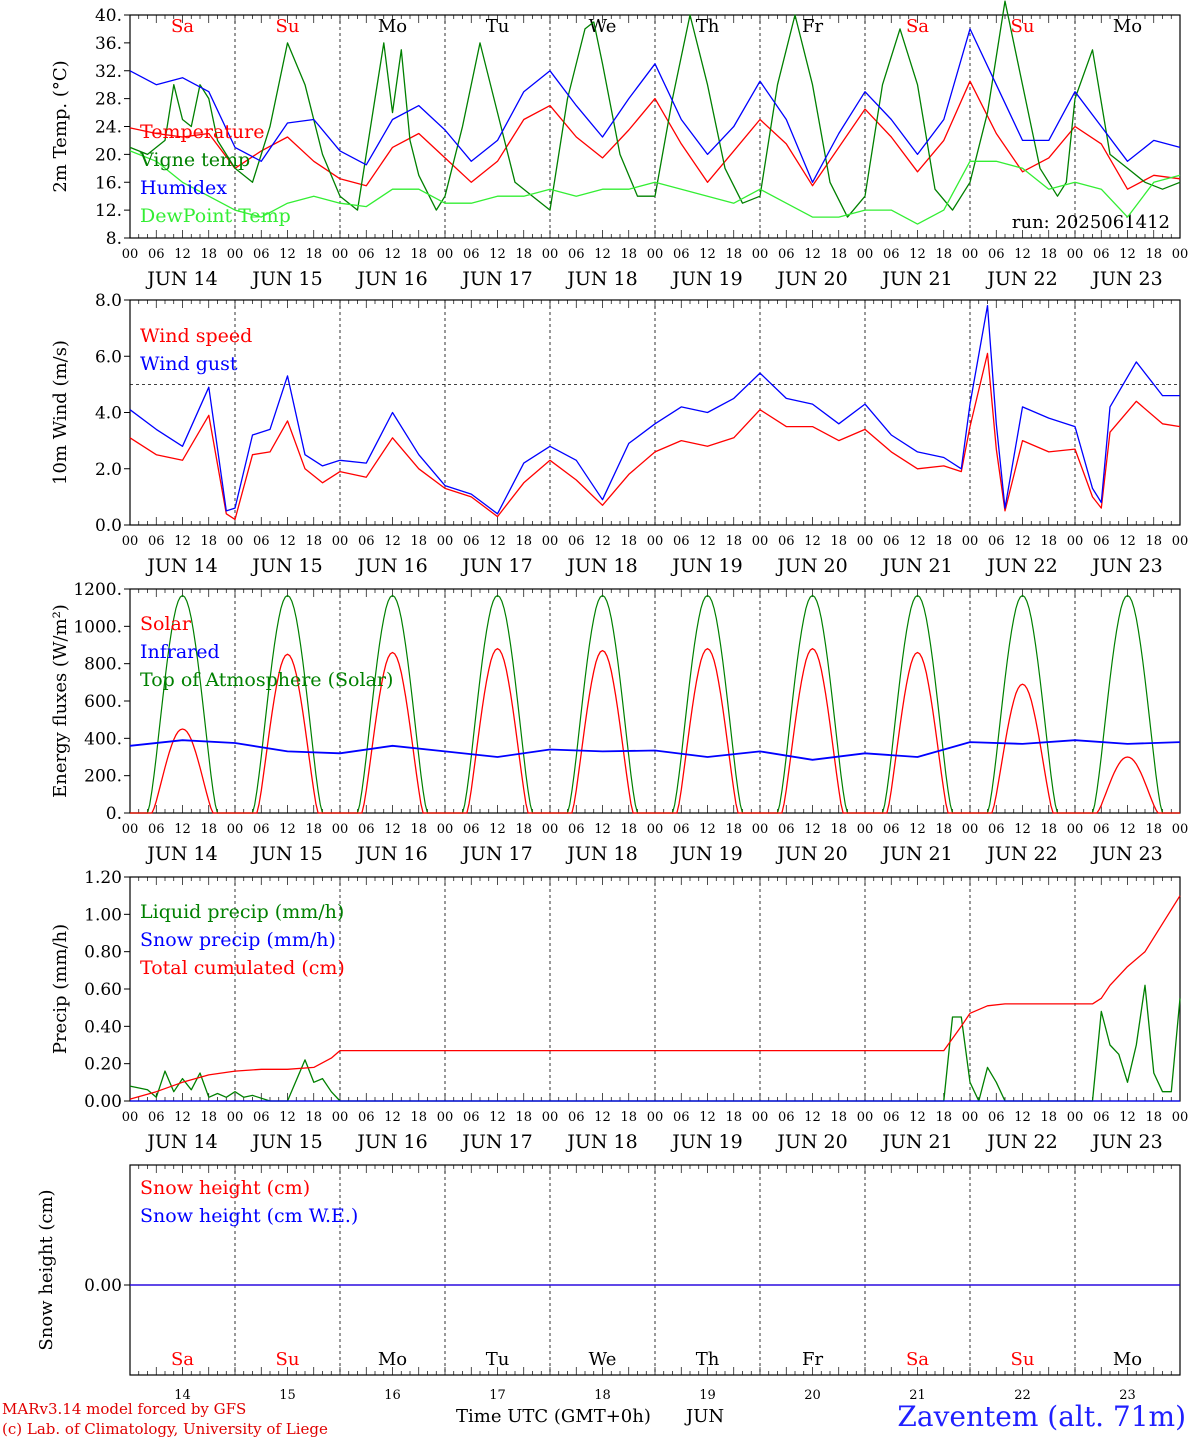  I want to click on x-date-label: JUN 21, so click(916, 279).